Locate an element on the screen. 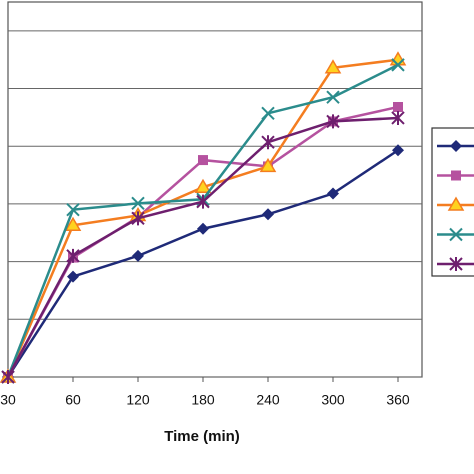 The width and height of the screenshot is (474, 474). x-tick-label: 60 is located at coordinates (73, 400).